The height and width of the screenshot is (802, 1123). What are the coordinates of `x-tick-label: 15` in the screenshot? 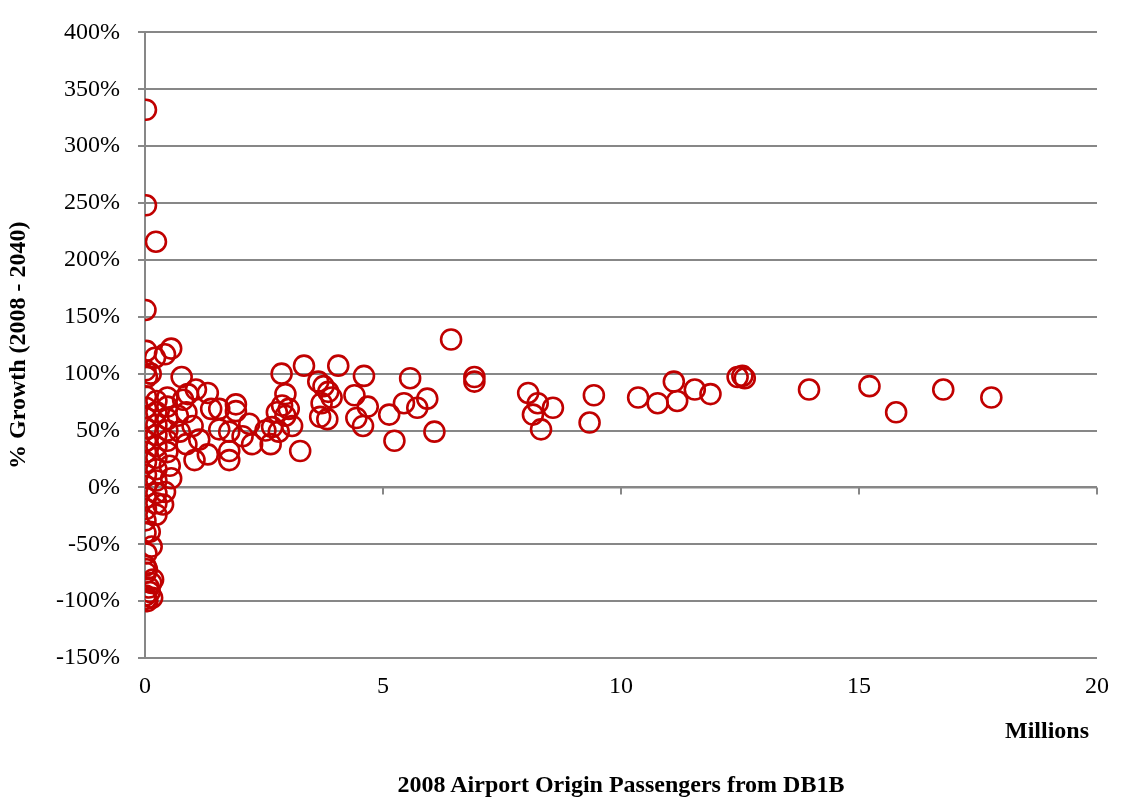 It's located at (859, 684).